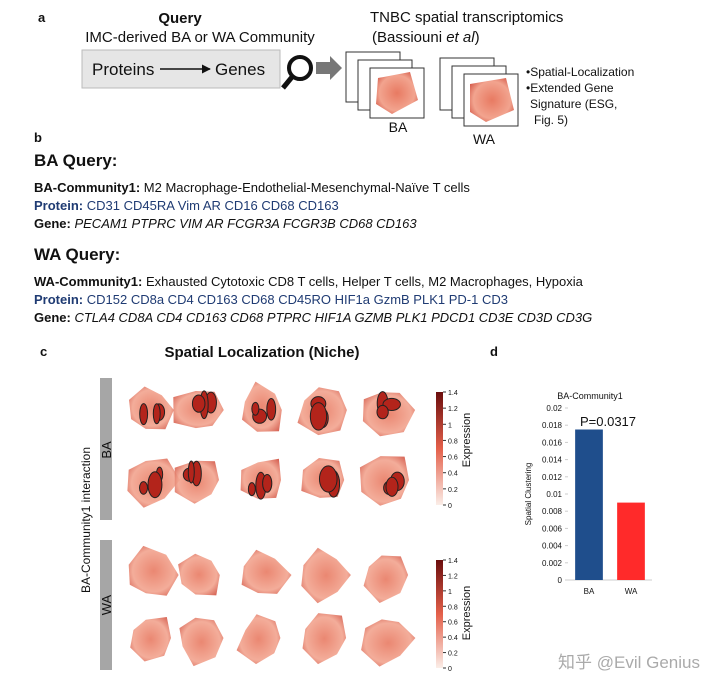  I want to click on x-tick-label: BA, so click(589, 591).